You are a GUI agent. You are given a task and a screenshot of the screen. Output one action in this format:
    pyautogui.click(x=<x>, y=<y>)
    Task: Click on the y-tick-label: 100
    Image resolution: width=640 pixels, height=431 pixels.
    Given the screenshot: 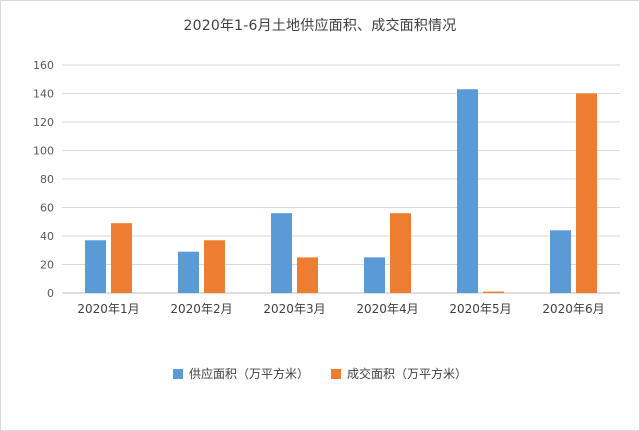 What is the action you would take?
    pyautogui.click(x=43, y=151)
    